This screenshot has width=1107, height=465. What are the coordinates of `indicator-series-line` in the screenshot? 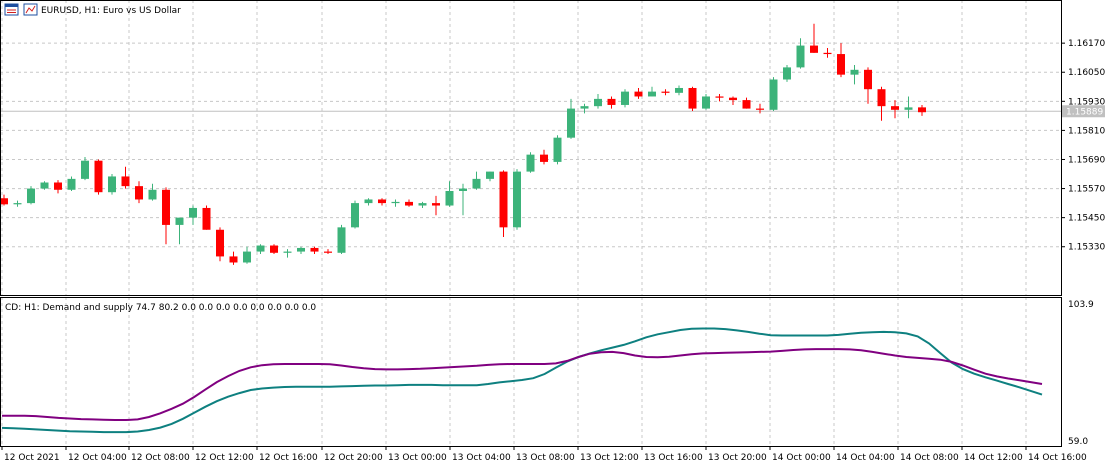 It's located at (522, 384).